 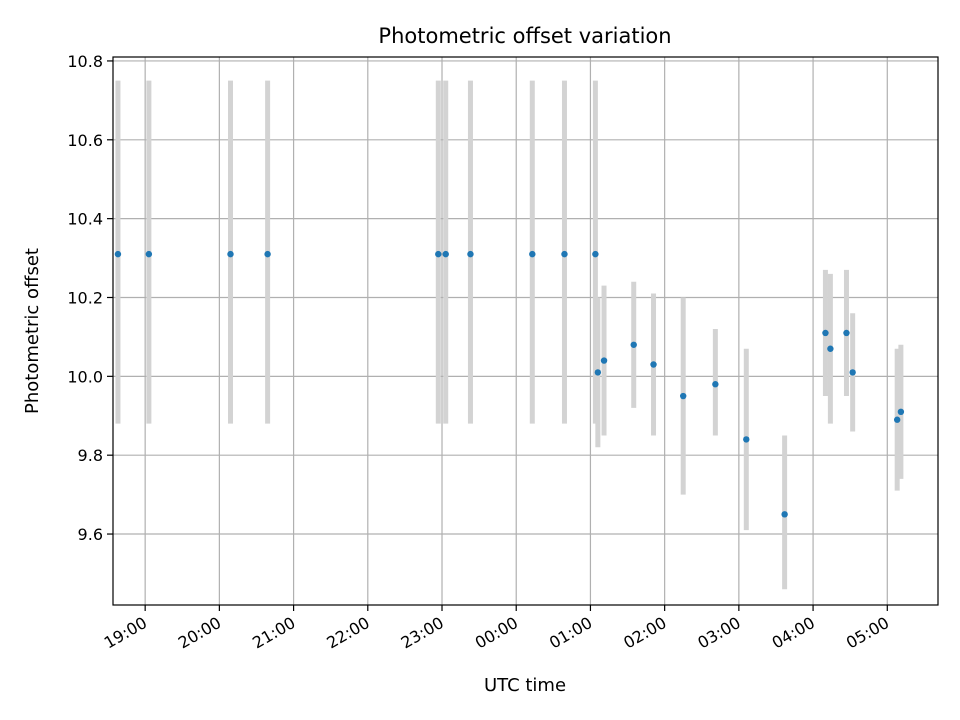 I want to click on x-tick-label: 01:00, so click(x=570, y=633).